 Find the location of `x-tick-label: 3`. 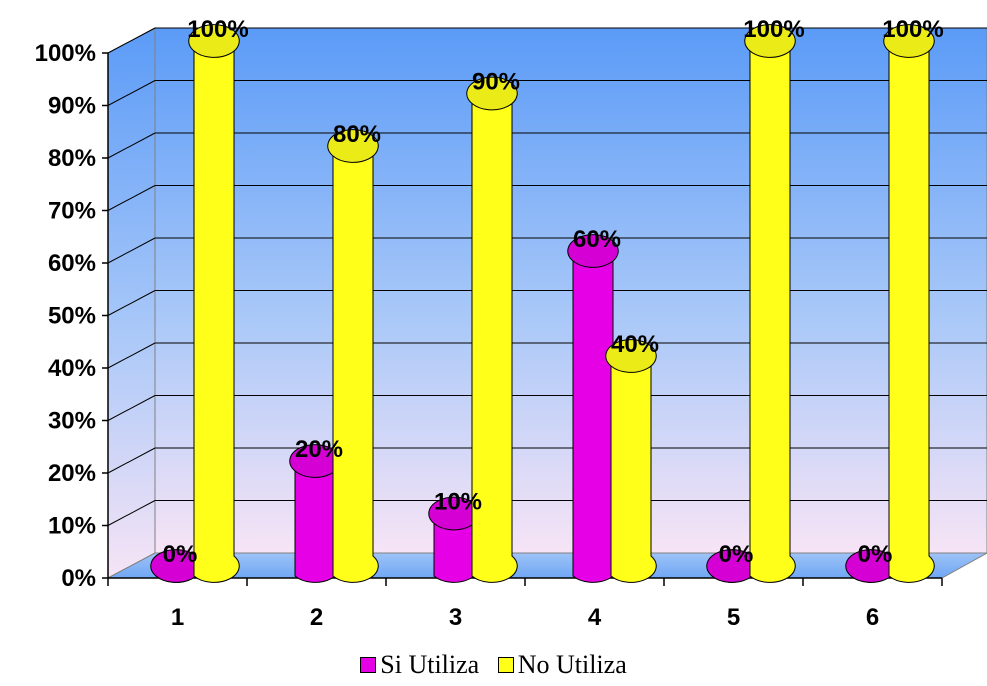

x-tick-label: 3 is located at coordinates (455, 617).